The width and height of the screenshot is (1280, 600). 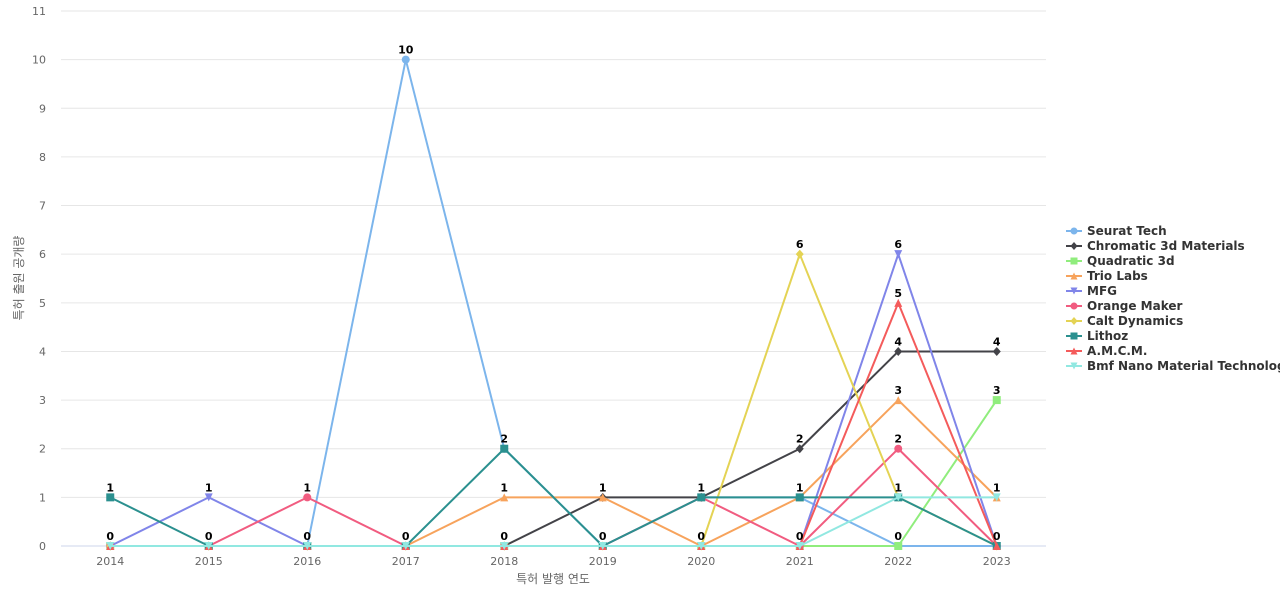 I want to click on y-tick-label: 4, so click(x=42, y=351).